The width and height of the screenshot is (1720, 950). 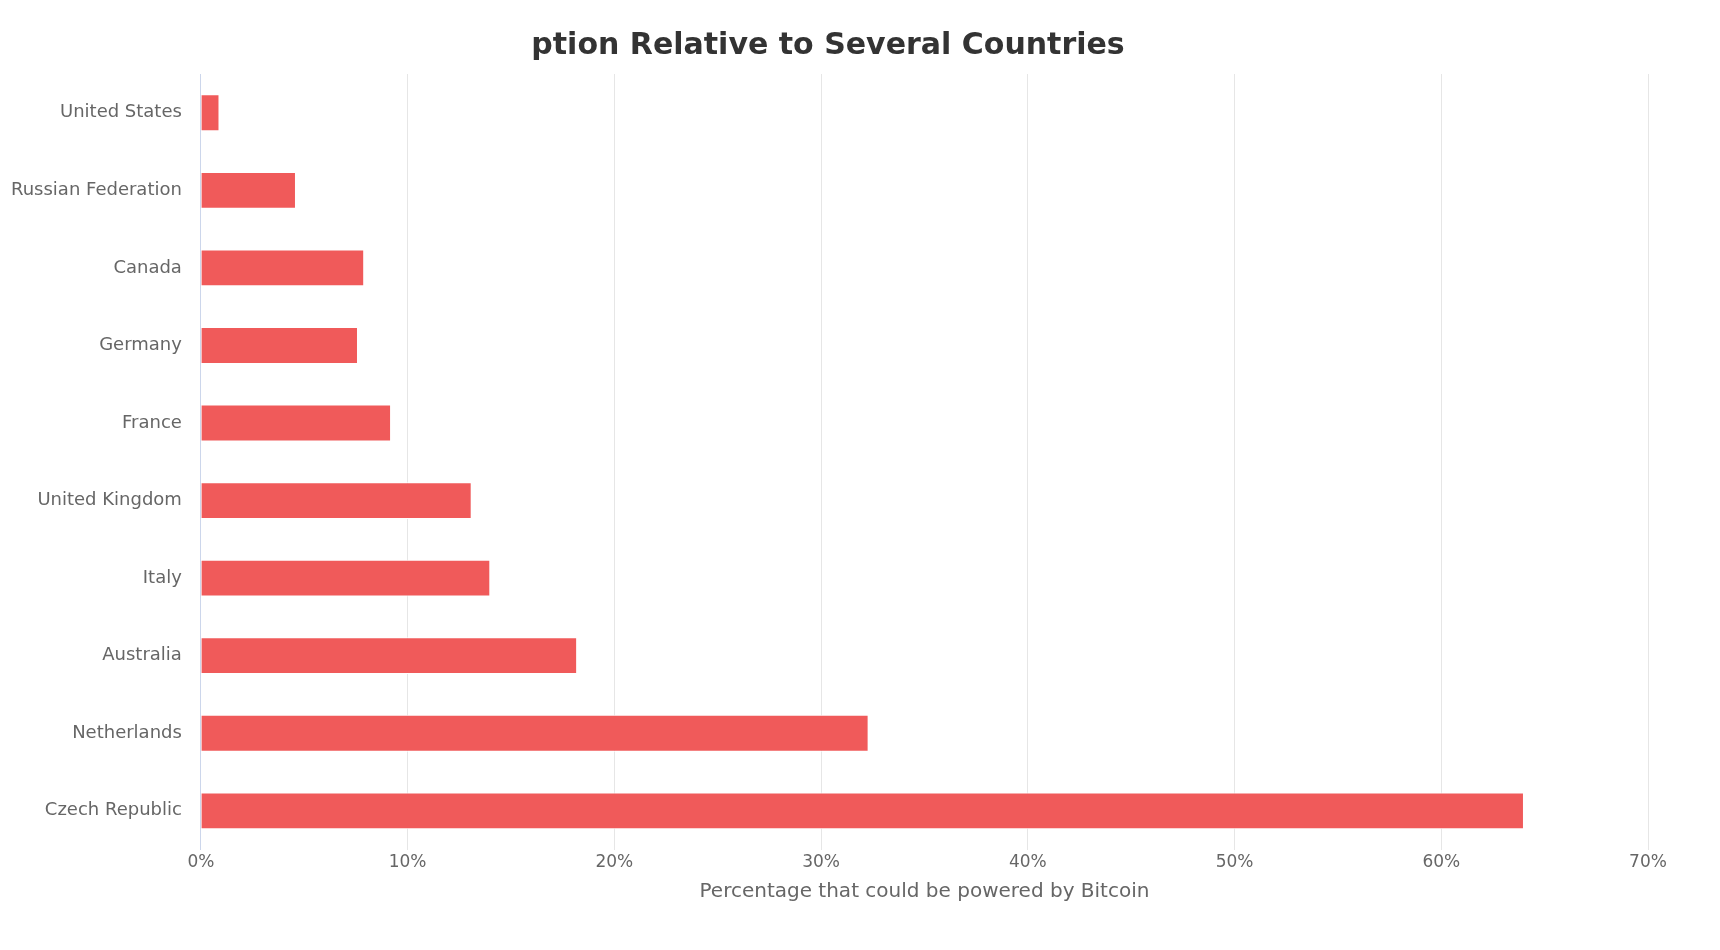 I want to click on y-tick-label: Russian Federation, so click(x=96, y=189).